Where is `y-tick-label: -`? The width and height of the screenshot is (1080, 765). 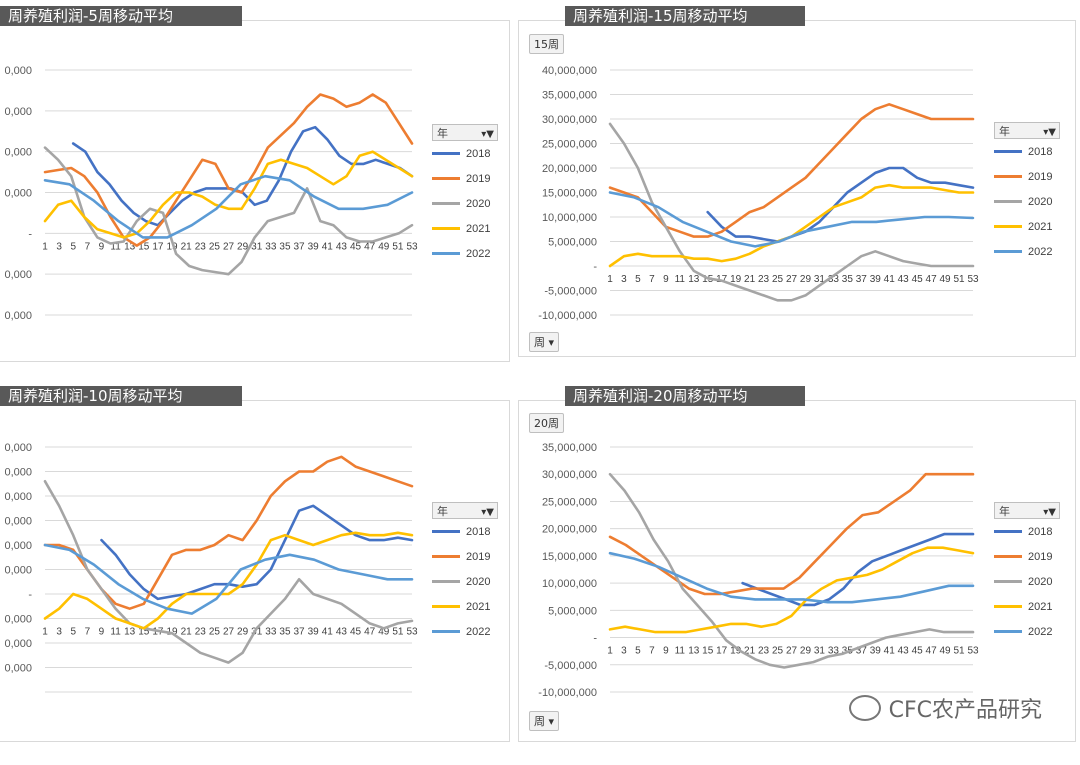
y-tick-label: - is located at coordinates (30, 234).